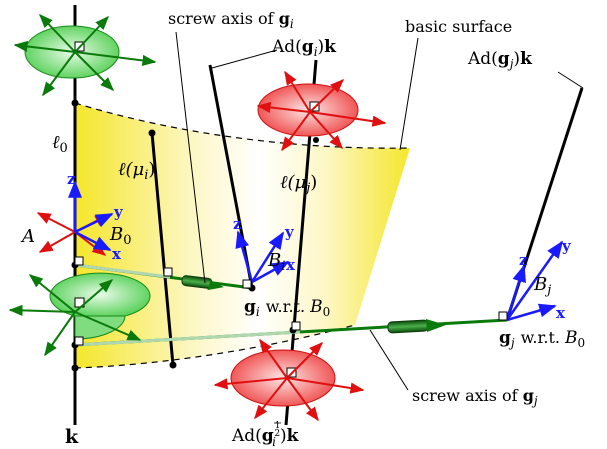 The image size is (607, 449). I want to click on label-screw-axis-gj: screw axis of gj, so click(475, 397).